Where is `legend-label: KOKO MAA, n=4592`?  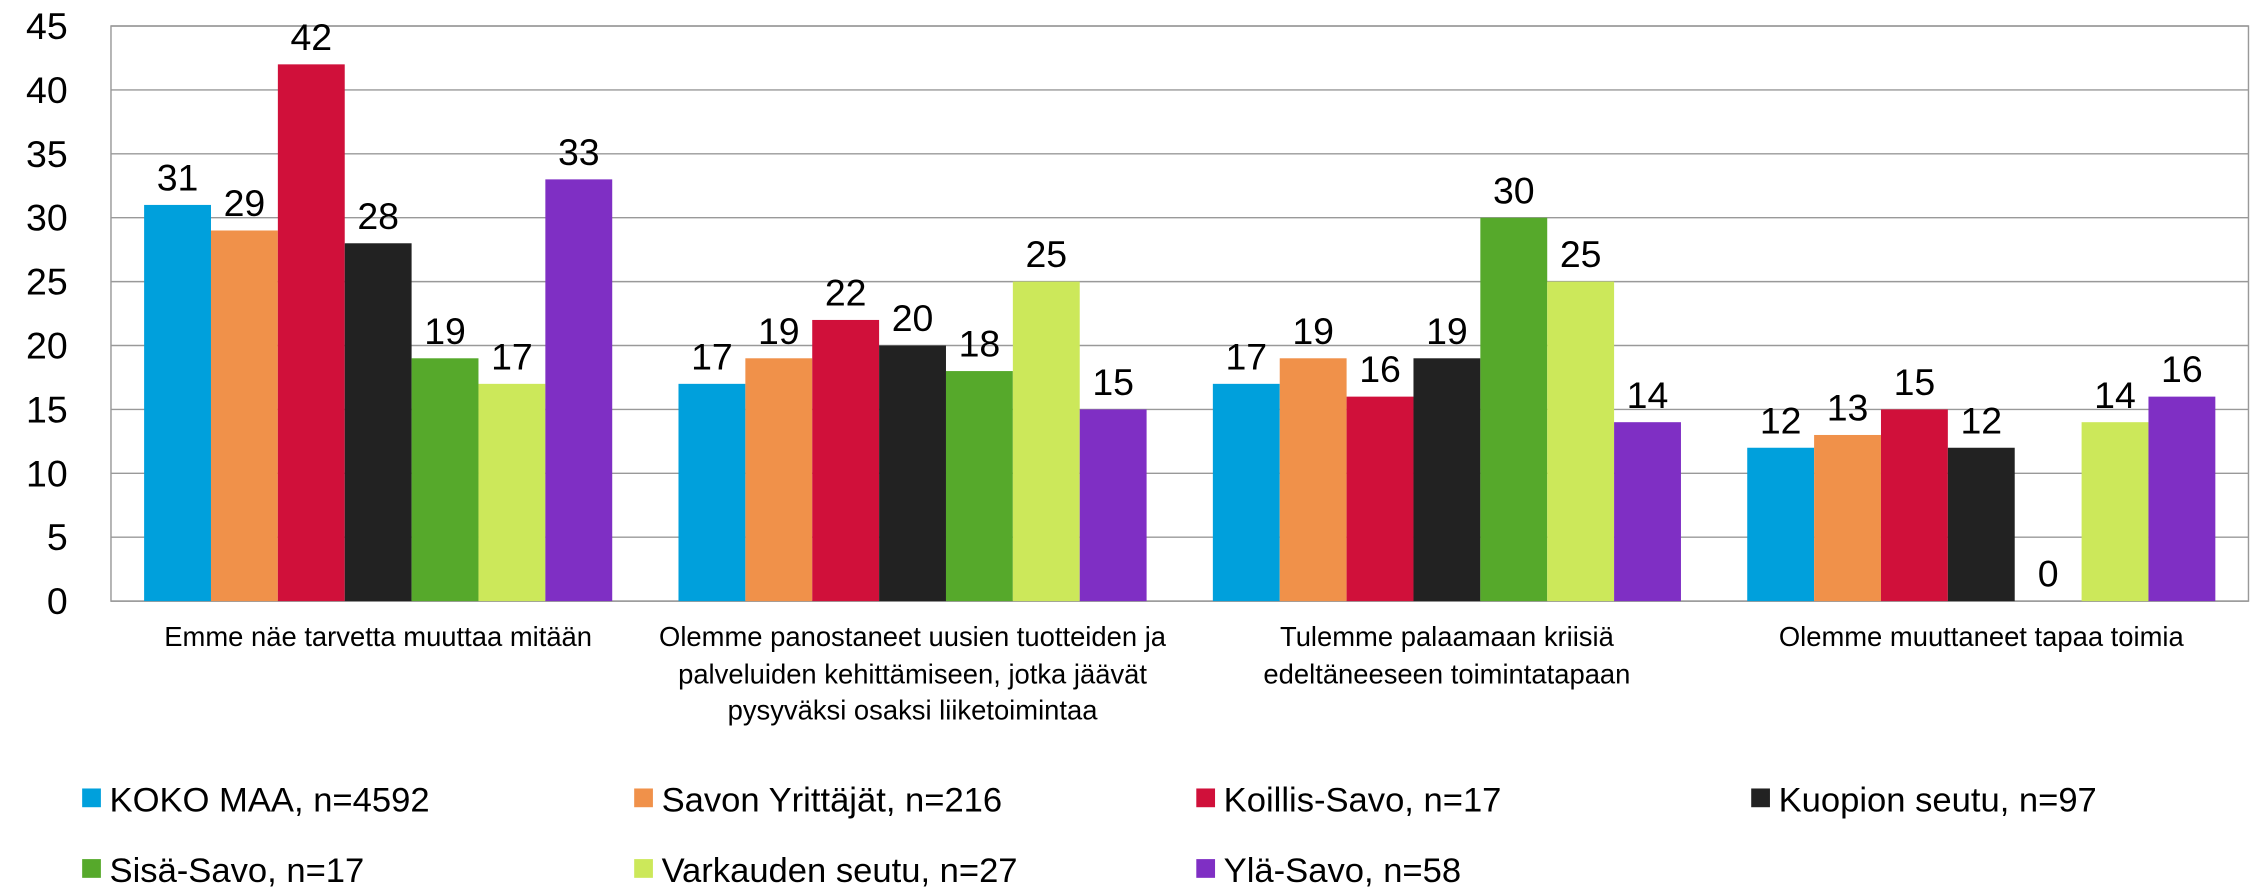
legend-label: KOKO MAA, n=4592 is located at coordinates (270, 801).